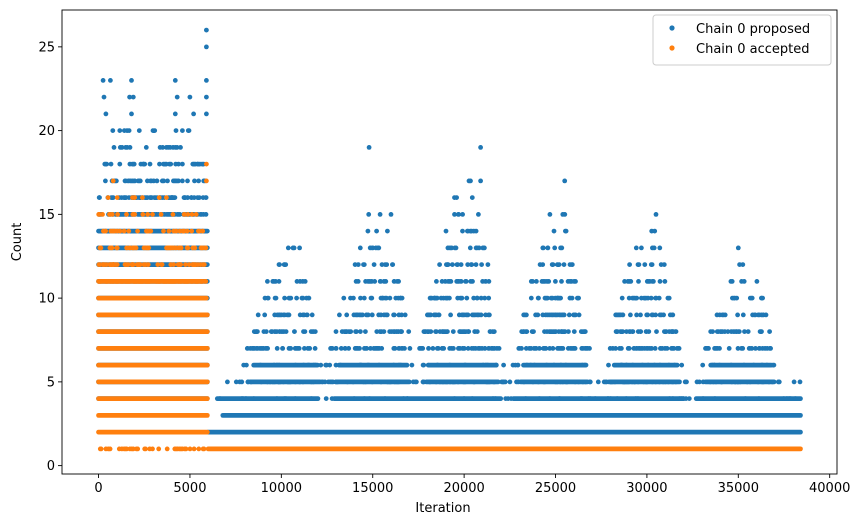 The width and height of the screenshot is (859, 525). Describe the element at coordinates (646, 488) in the screenshot. I see `x-tick-label: 30000` at that location.